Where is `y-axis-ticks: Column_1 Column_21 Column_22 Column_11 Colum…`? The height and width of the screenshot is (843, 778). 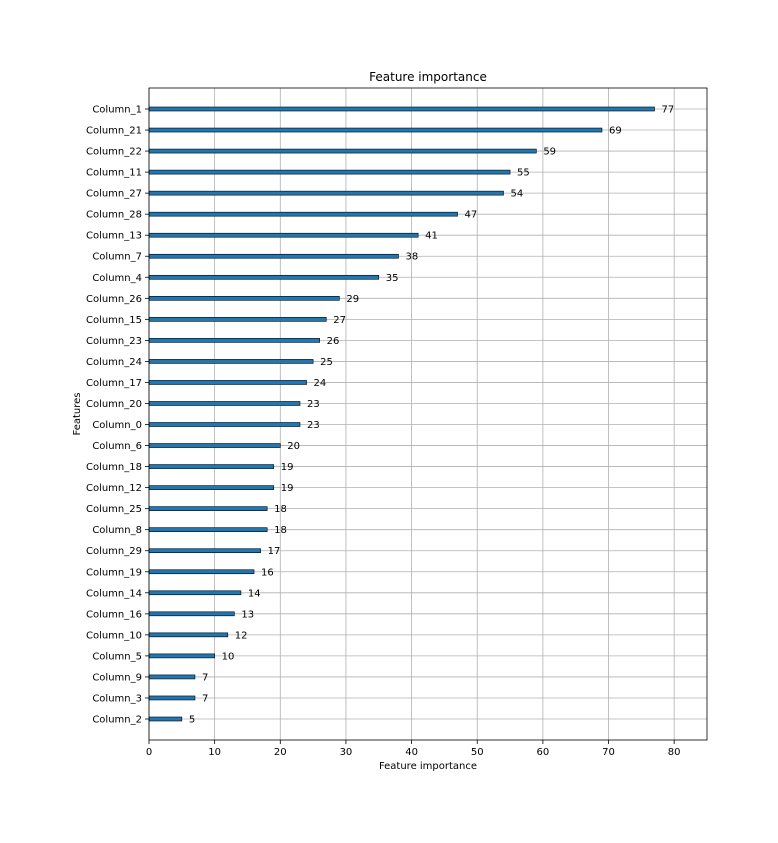
y-axis-ticks: Column_1 Column_21 Column_22 Column_11 Colum… is located at coordinates (117, 415).